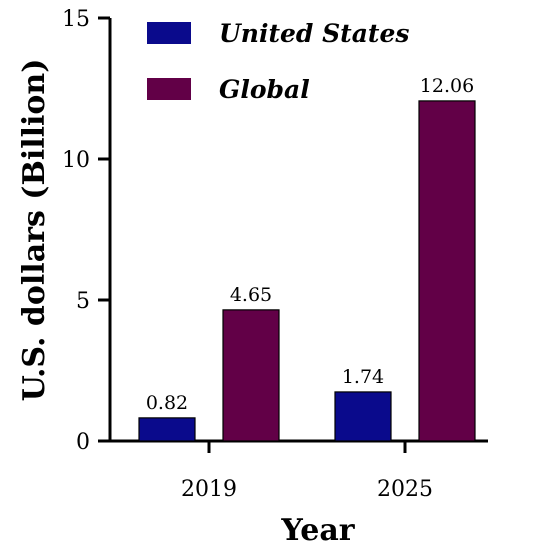 This screenshot has width=540, height=550. What do you see at coordinates (209, 489) in the screenshot?
I see `x-tick-label: 2019` at bounding box center [209, 489].